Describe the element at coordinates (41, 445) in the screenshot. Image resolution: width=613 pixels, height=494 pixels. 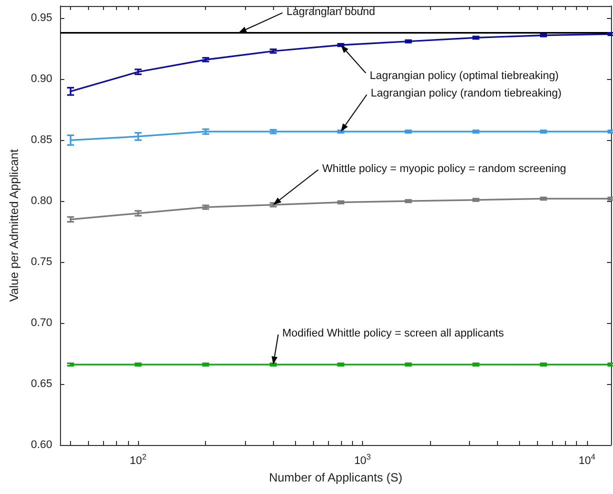
I see `y-tick-label: 0.60` at that location.